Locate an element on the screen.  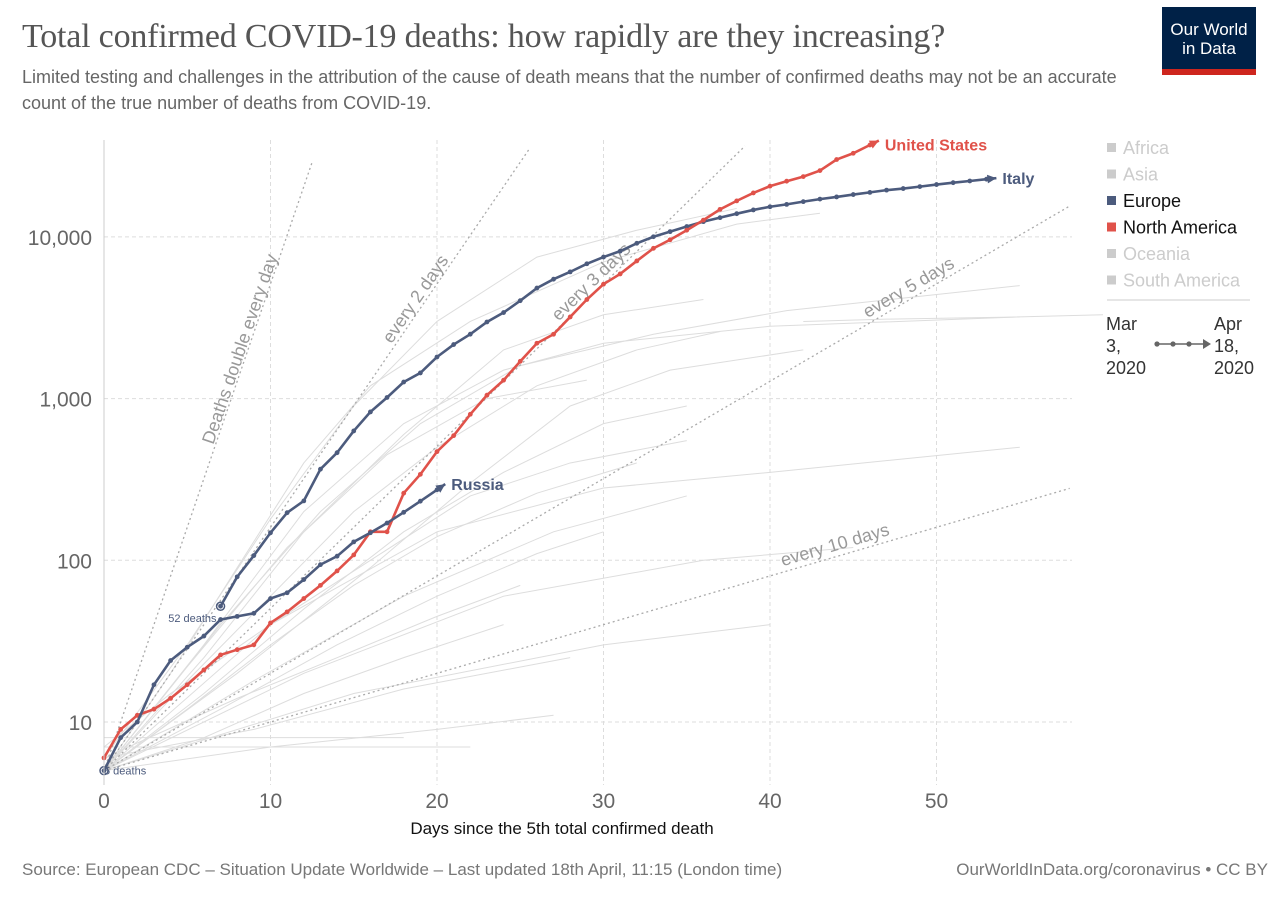
start-annotation: 5 deaths is located at coordinates (125, 772).